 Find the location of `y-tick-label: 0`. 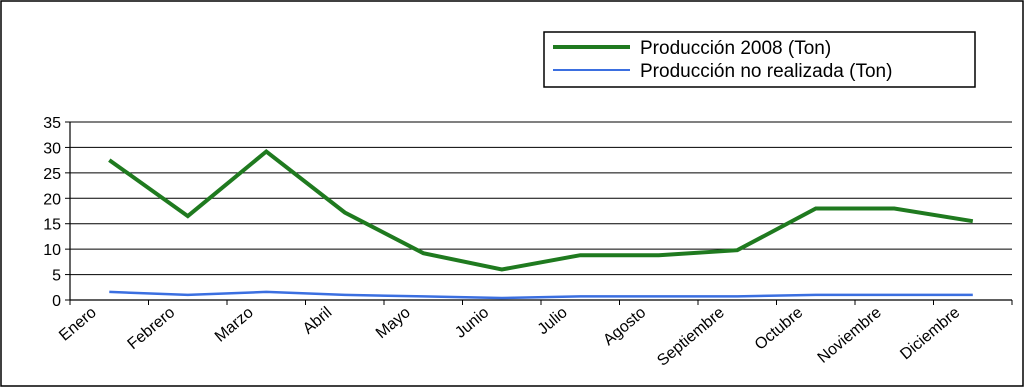

y-tick-label: 0 is located at coordinates (56, 301).